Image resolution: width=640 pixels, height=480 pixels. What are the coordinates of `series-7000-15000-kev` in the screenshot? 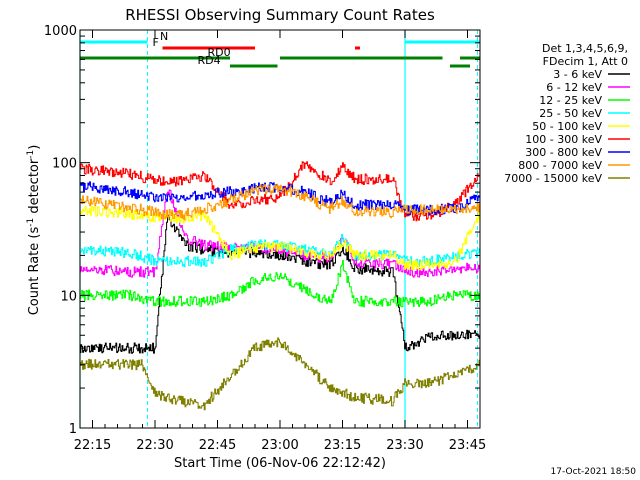 It's located at (280, 374).